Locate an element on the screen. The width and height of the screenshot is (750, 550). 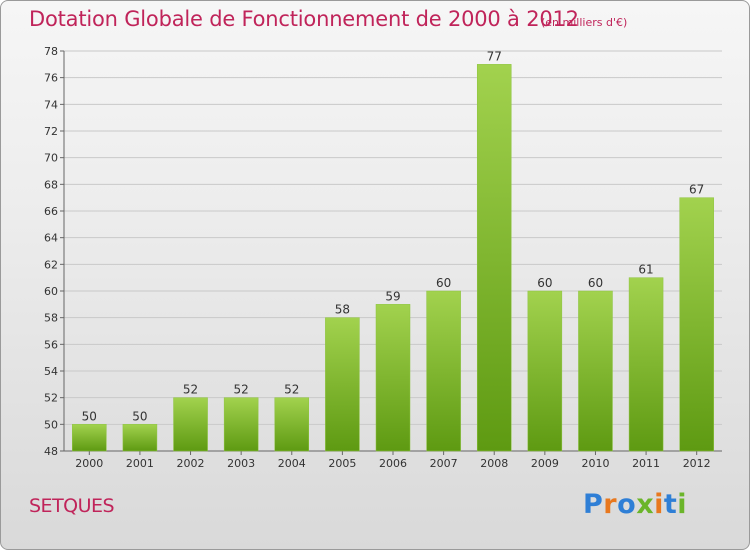
y-tick-label: 56 is located at coordinates (51, 344).